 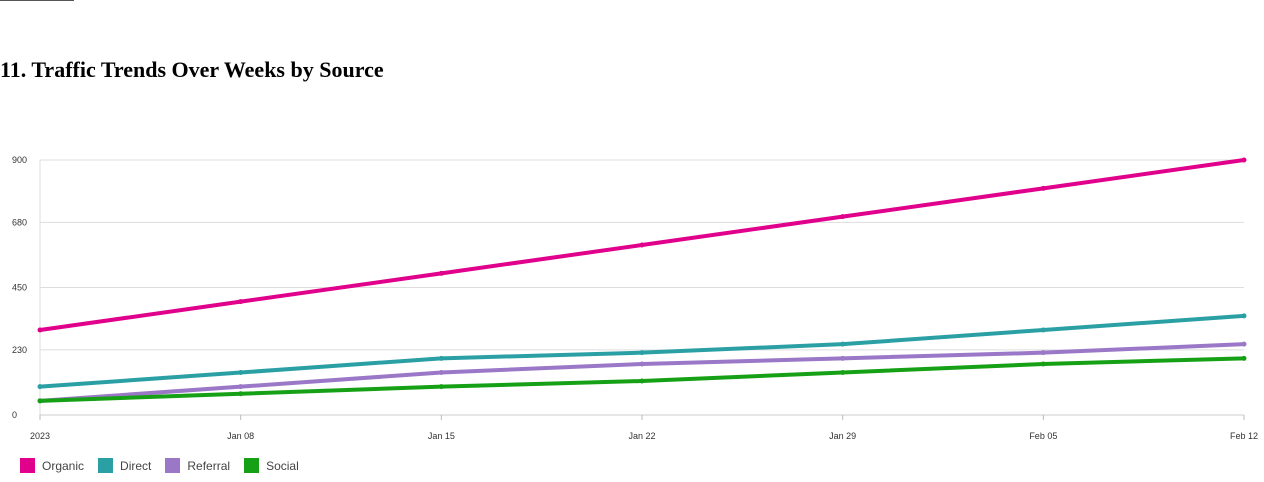 I want to click on legend-label: Social, so click(x=282, y=465).